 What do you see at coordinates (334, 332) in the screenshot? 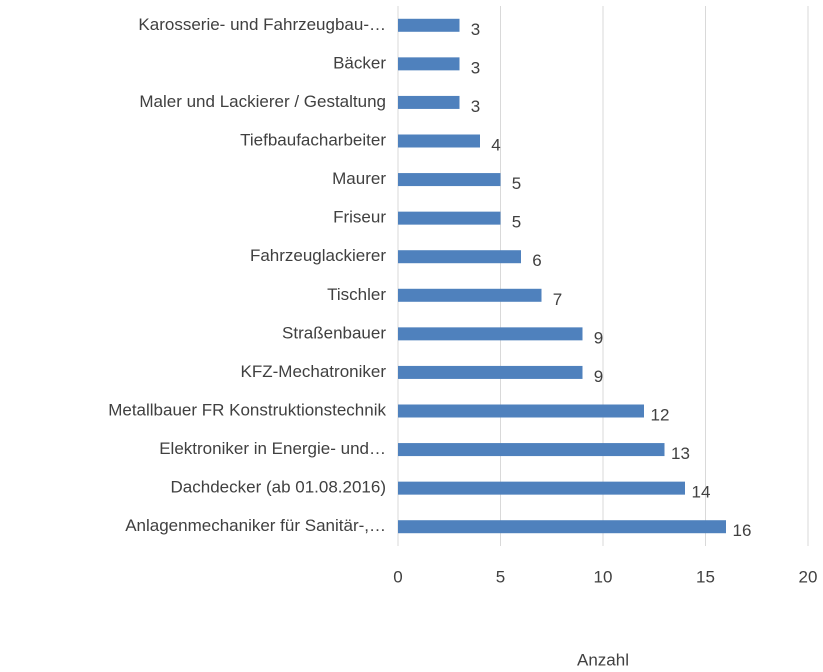
I see `y-tick-label: Straßenbauer` at bounding box center [334, 332].